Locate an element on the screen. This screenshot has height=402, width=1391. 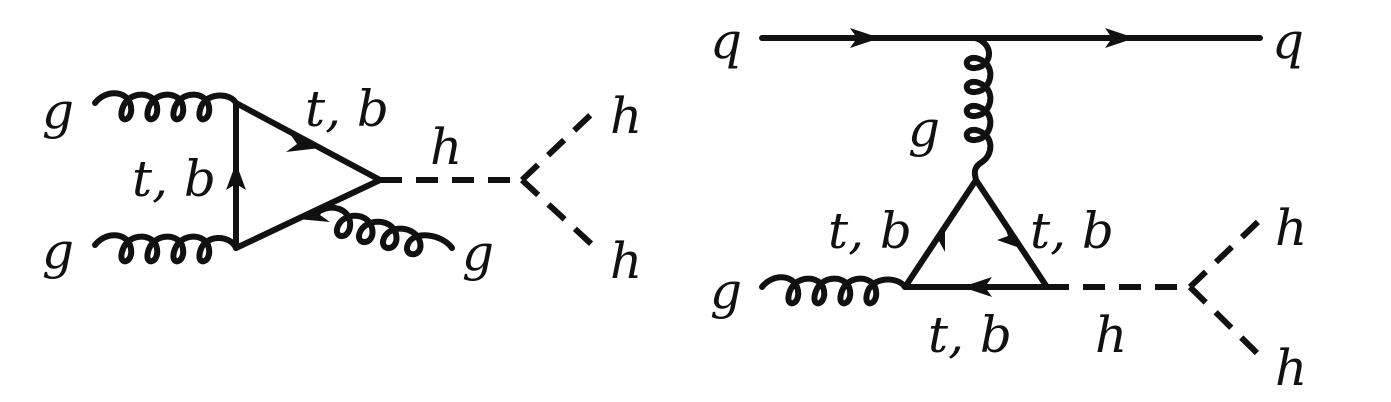
diagram-2-arrow-left is located at coordinates (937, 237).